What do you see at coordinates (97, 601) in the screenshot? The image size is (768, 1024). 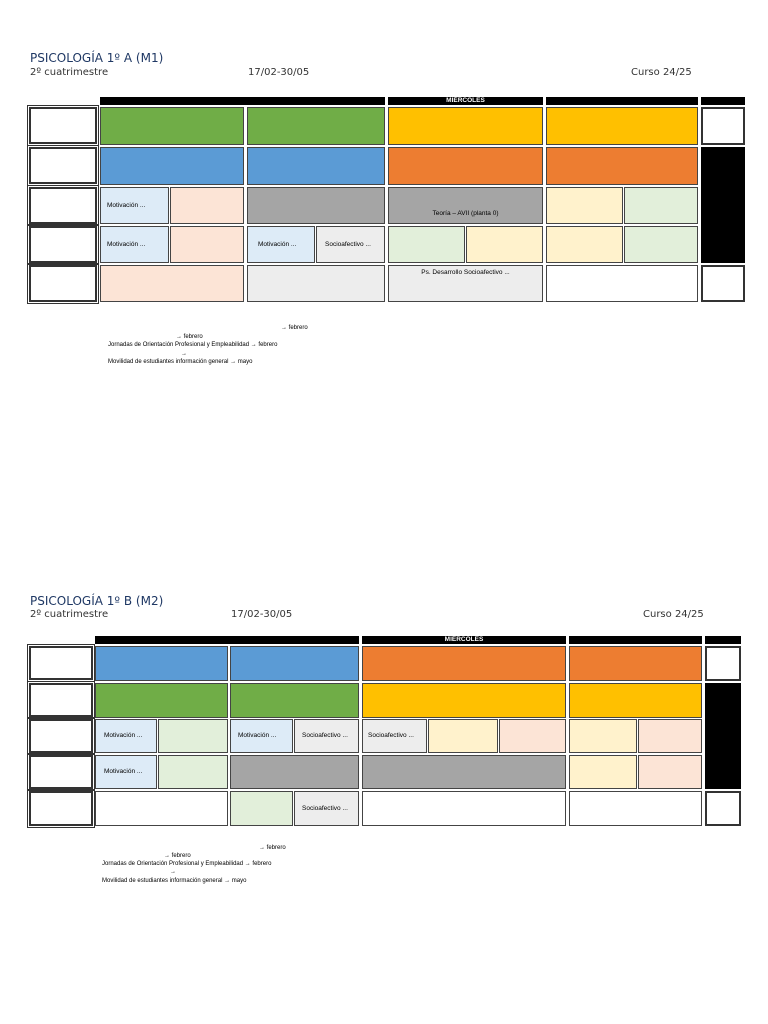 I see `page-title: PSICOLOGÍA 1º B (M2)` at bounding box center [97, 601].